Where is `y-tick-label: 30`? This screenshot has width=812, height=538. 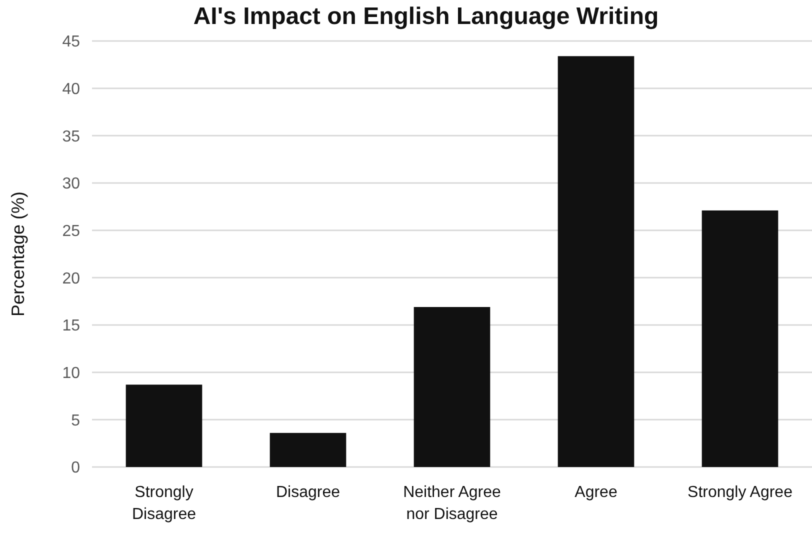
y-tick-label: 30 is located at coordinates (71, 184).